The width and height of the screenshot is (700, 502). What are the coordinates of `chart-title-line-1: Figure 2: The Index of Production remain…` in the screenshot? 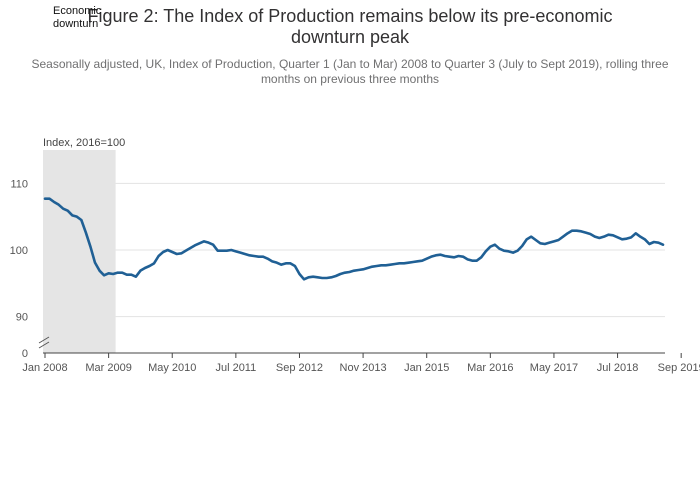 It's located at (350, 16).